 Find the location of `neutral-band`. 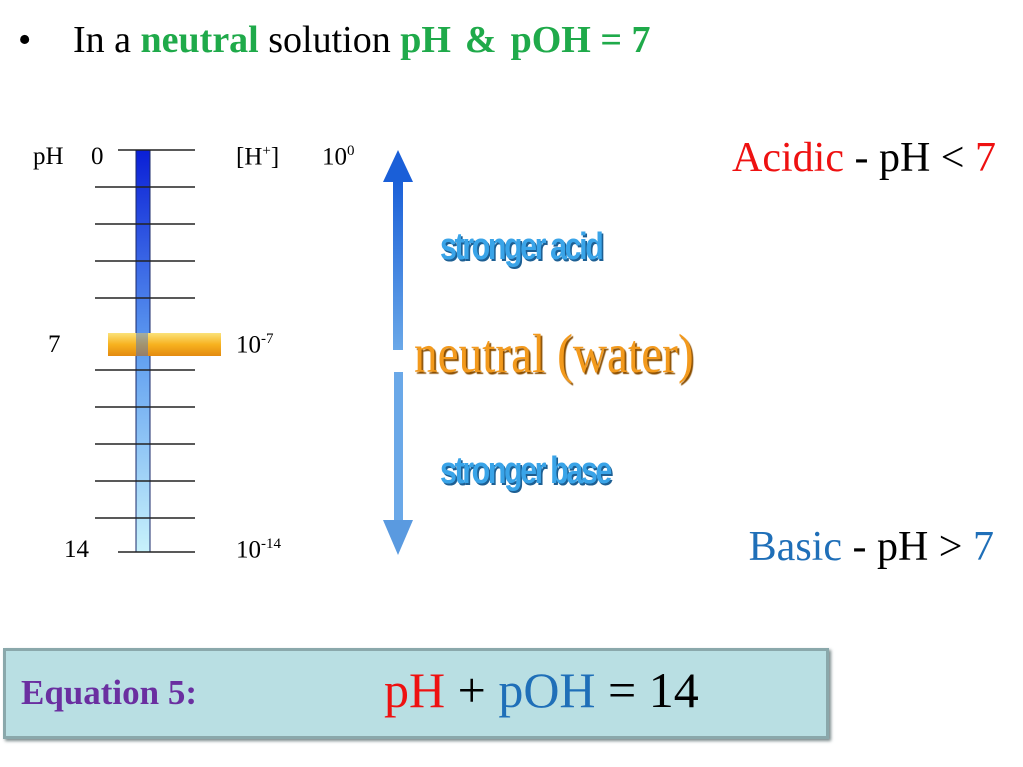

neutral-band is located at coordinates (164, 344).